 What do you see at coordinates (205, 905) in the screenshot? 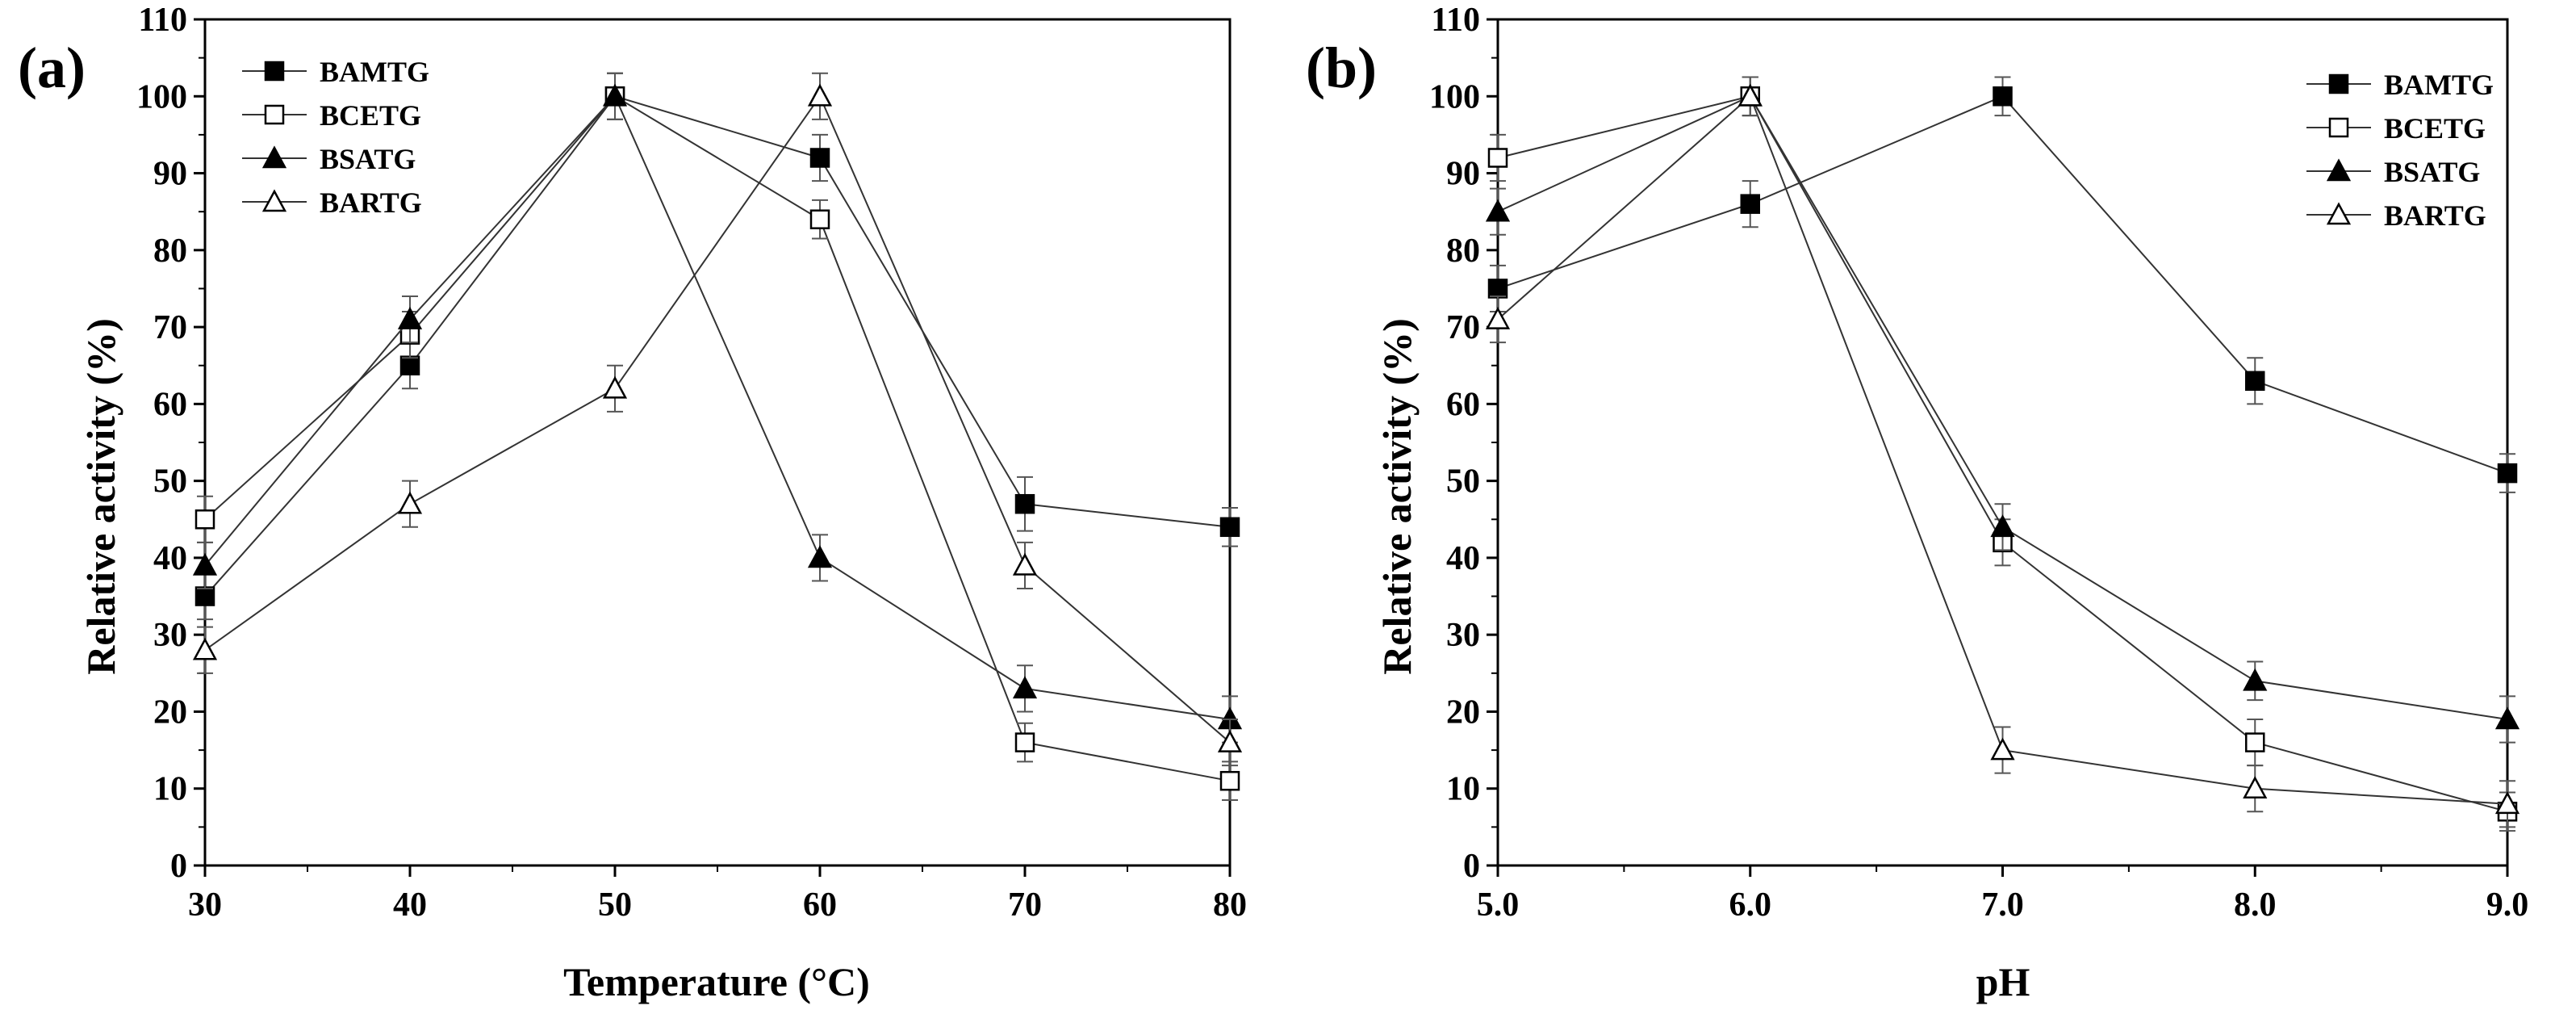
I see `x-tick-label: 30` at bounding box center [205, 905].